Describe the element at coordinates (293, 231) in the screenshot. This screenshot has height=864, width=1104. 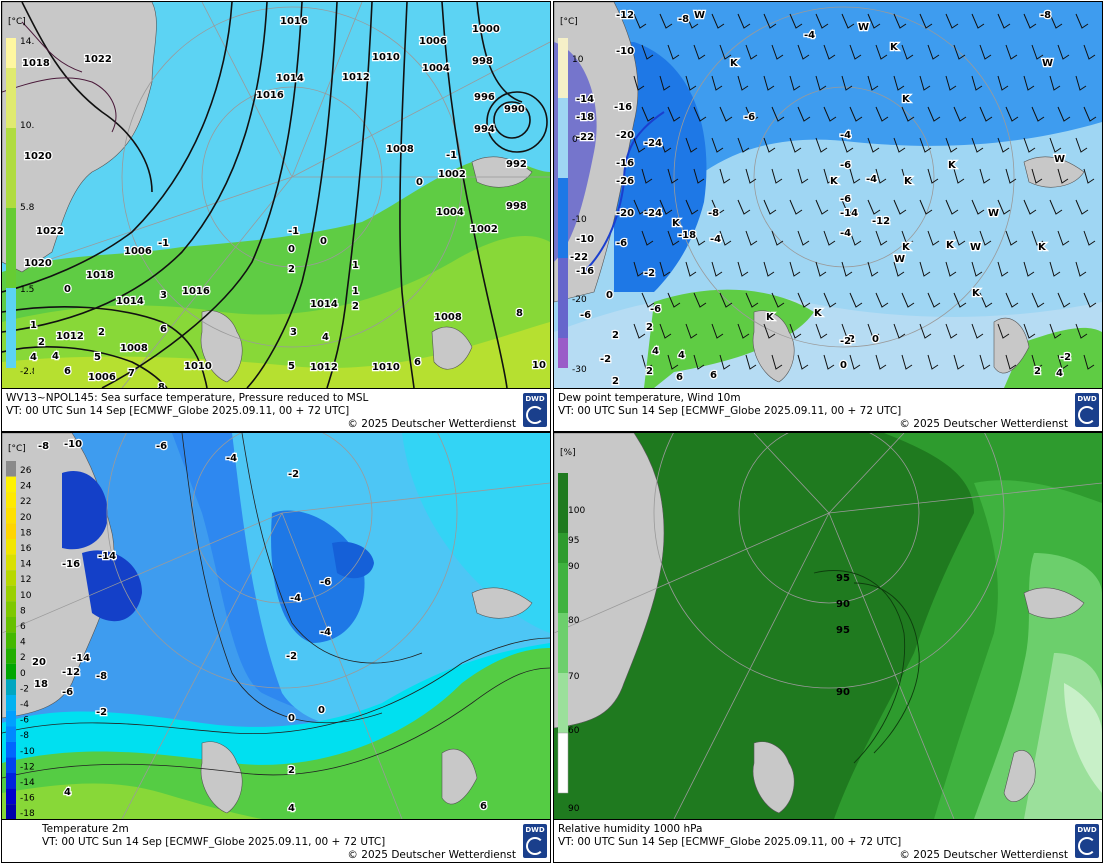
I see `isobar-label: -1` at that location.